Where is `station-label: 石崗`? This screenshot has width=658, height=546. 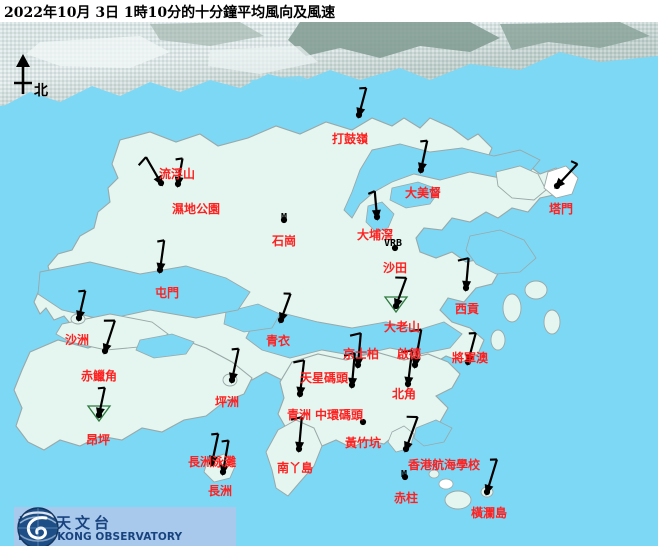
station-label: 石崗 is located at coordinates (284, 241).